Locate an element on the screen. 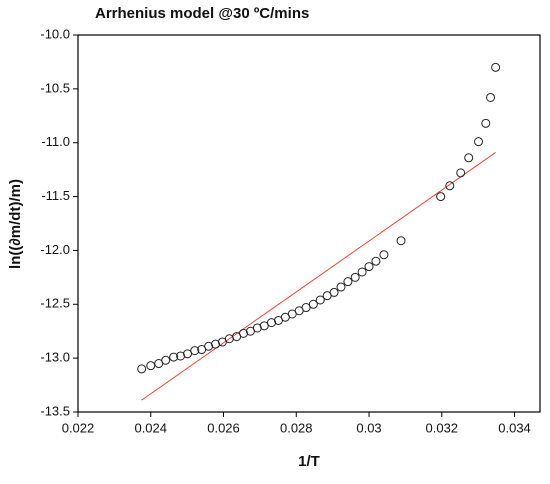 Image resolution: width=550 pixels, height=484 pixels. x-tick-label: 0.026 is located at coordinates (223, 427).